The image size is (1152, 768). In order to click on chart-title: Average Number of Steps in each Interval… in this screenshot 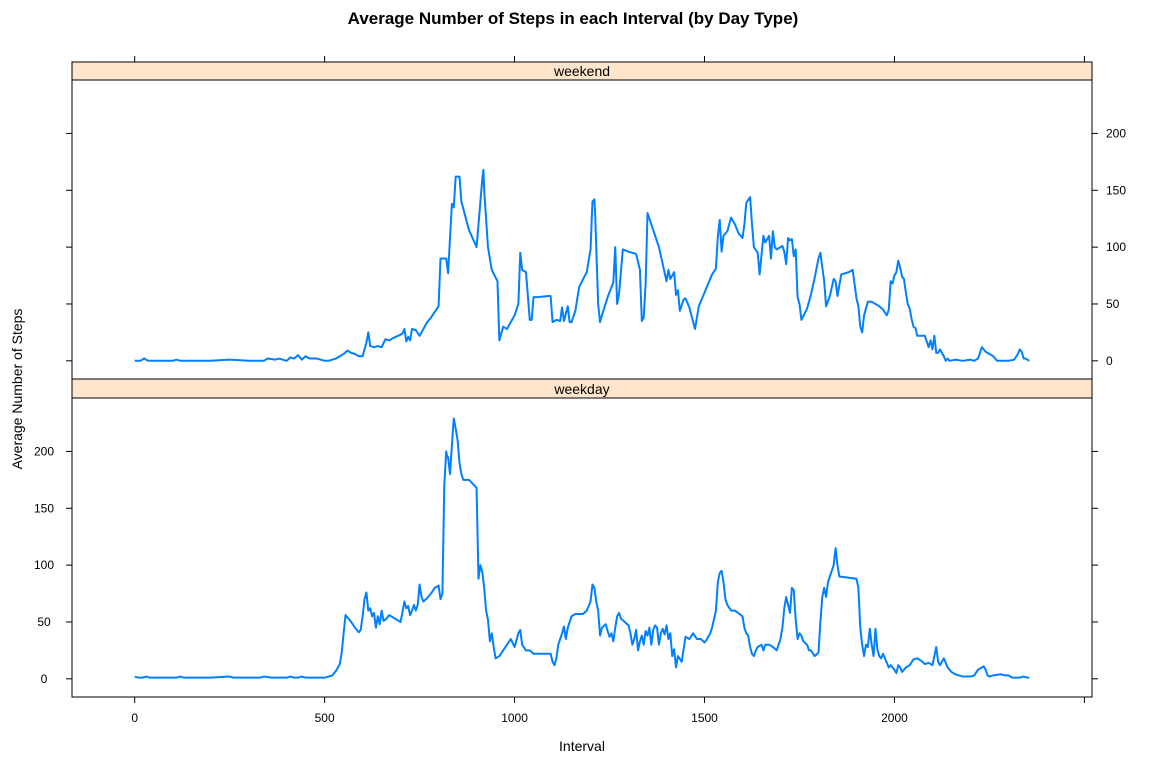, I will do `click(573, 18)`.